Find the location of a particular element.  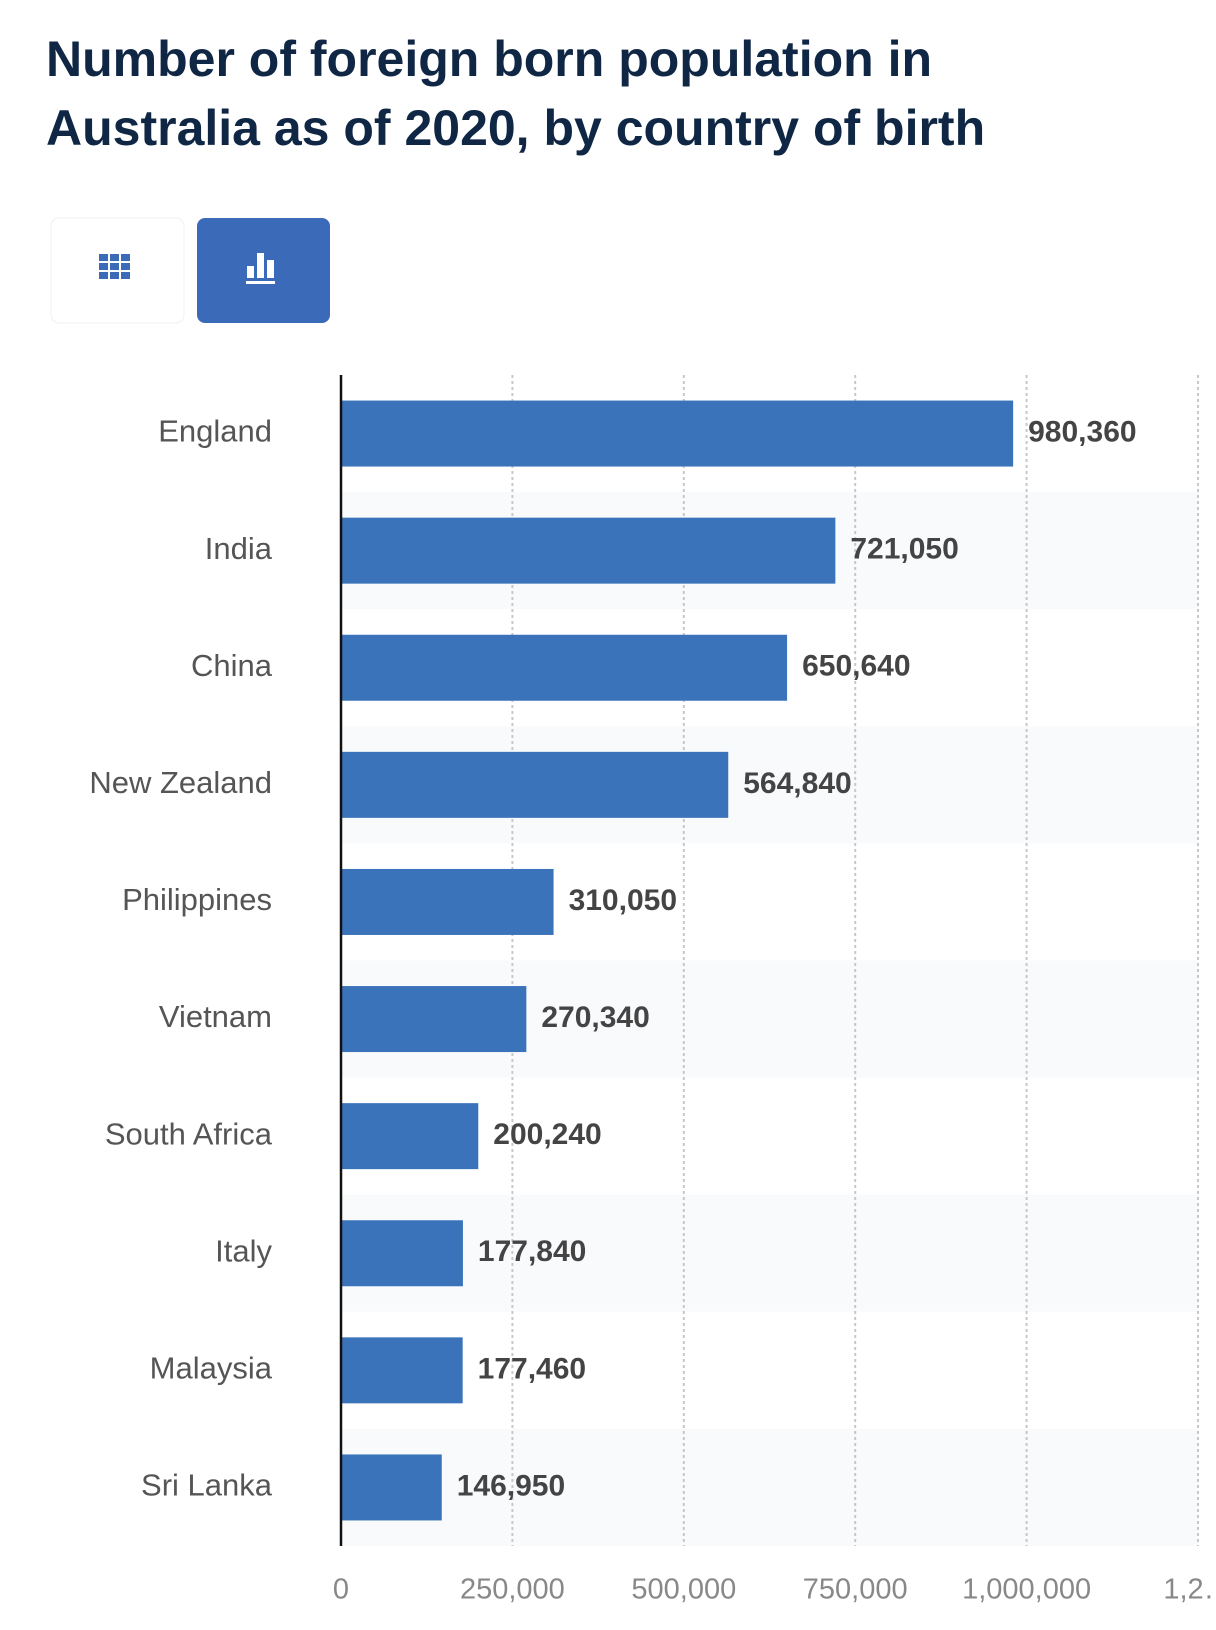

y-tick-label: Sri Lanka is located at coordinates (207, 1485).